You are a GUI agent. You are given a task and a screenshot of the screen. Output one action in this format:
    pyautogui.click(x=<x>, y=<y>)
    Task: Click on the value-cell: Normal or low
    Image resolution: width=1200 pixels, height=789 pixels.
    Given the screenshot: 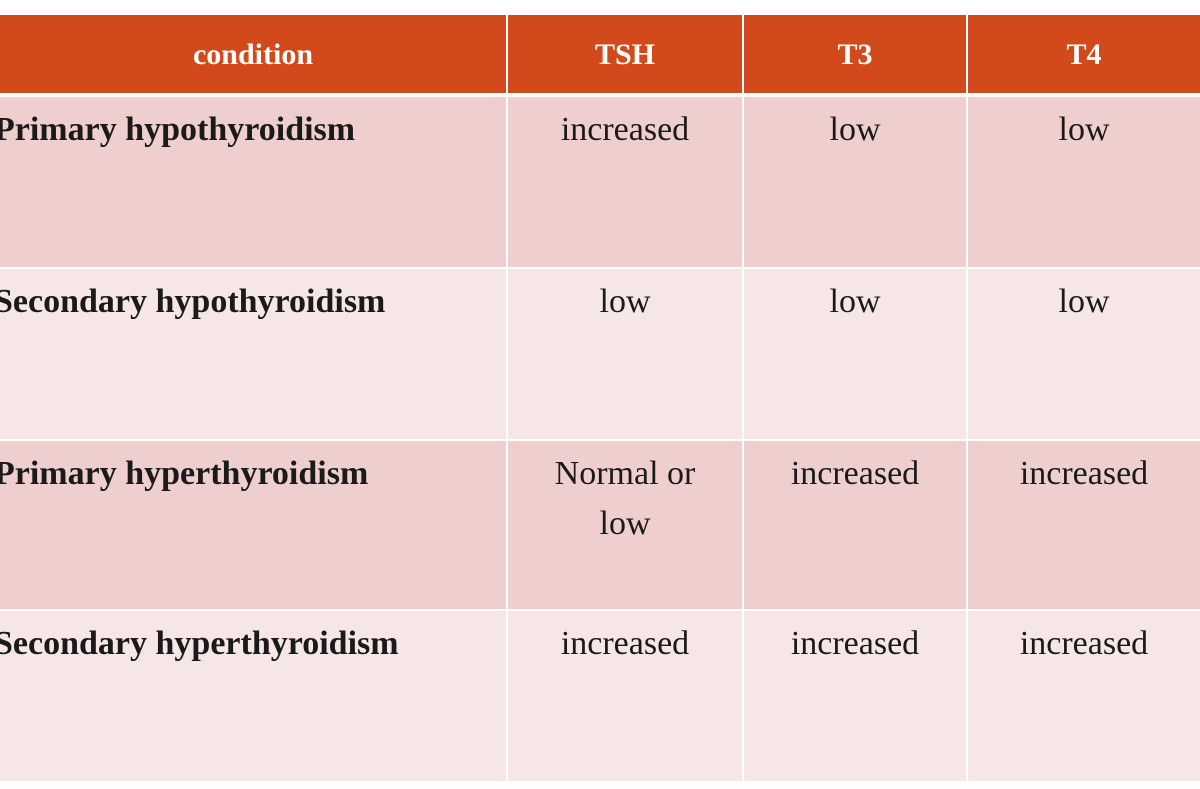 What is the action you would take?
    pyautogui.click(x=625, y=525)
    